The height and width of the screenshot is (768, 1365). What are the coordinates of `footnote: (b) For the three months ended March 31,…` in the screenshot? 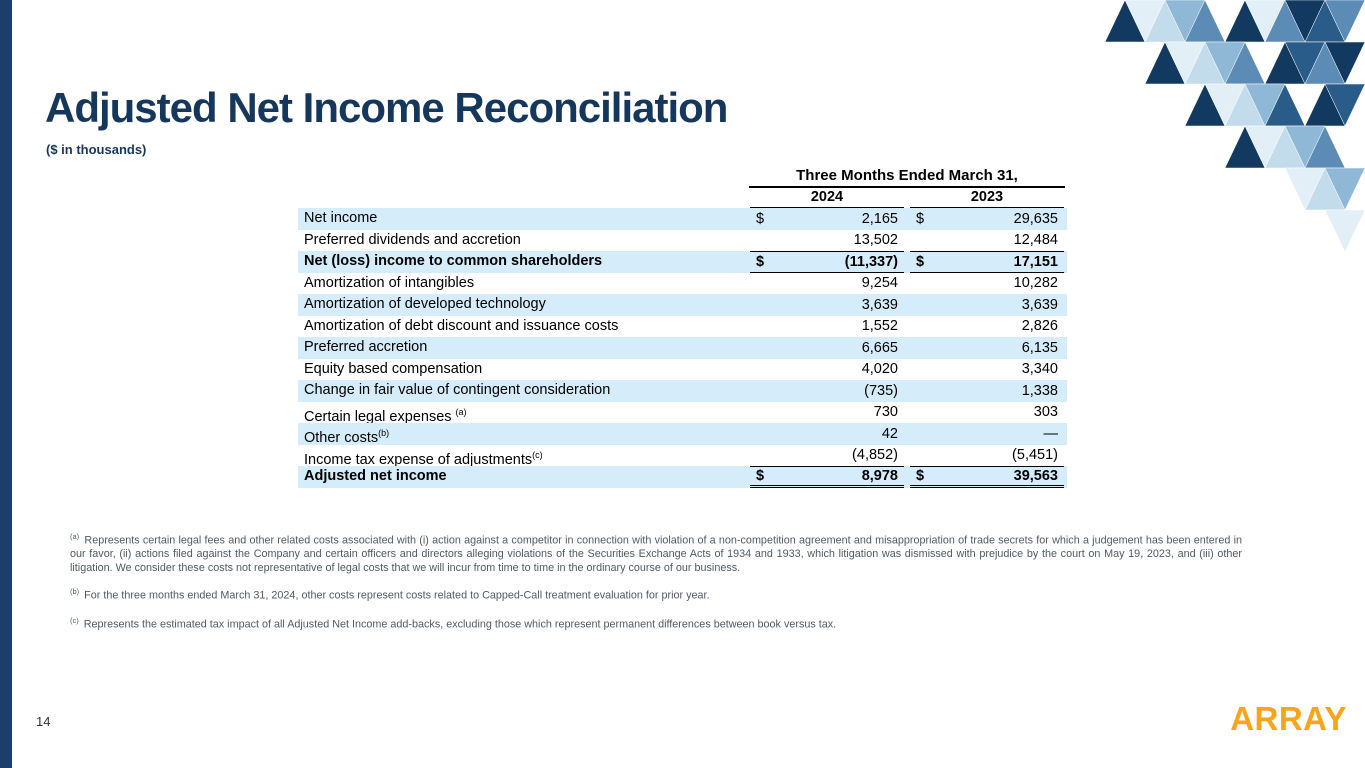 It's located at (390, 594).